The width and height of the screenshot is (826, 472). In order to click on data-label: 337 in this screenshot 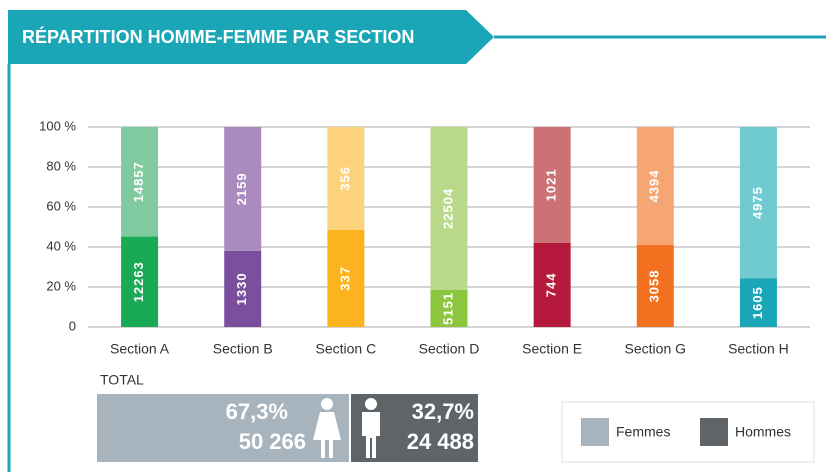, I will do `click(344, 278)`.